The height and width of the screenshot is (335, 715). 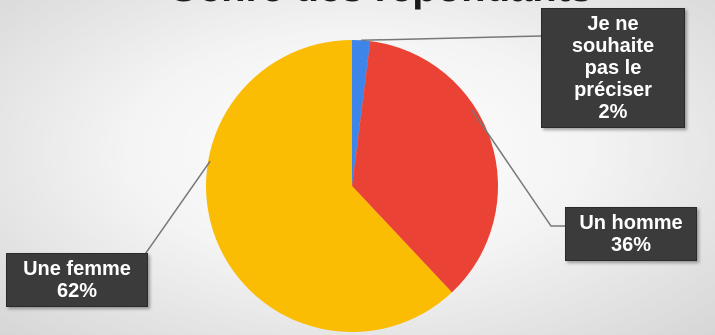 What do you see at coordinates (518, 168) in the screenshot?
I see `leader-line-man` at bounding box center [518, 168].